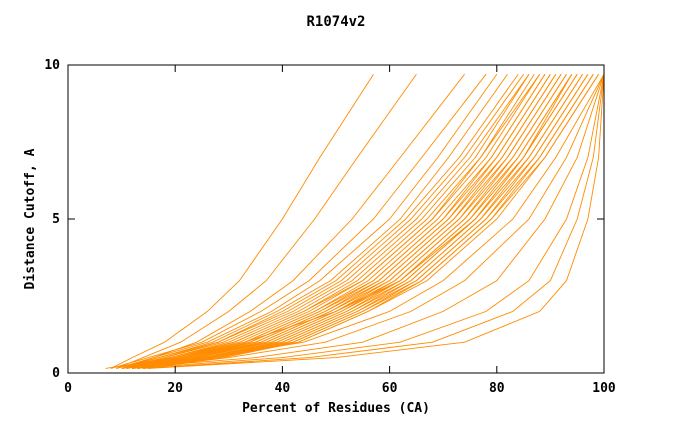 Image resolution: width=680 pixels, height=440 pixels. Describe the element at coordinates (335, 22) in the screenshot. I see `chart-title: R1074v2` at that location.